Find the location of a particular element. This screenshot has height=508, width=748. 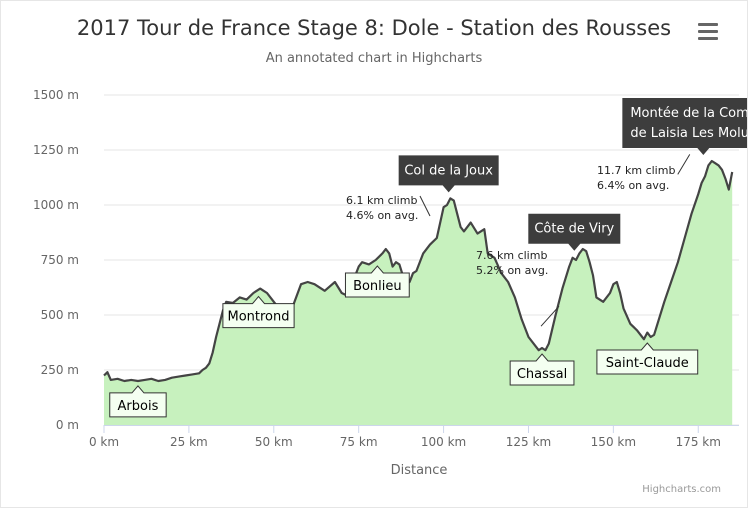

label-saint-claude: Saint-Claude is located at coordinates (647, 358).